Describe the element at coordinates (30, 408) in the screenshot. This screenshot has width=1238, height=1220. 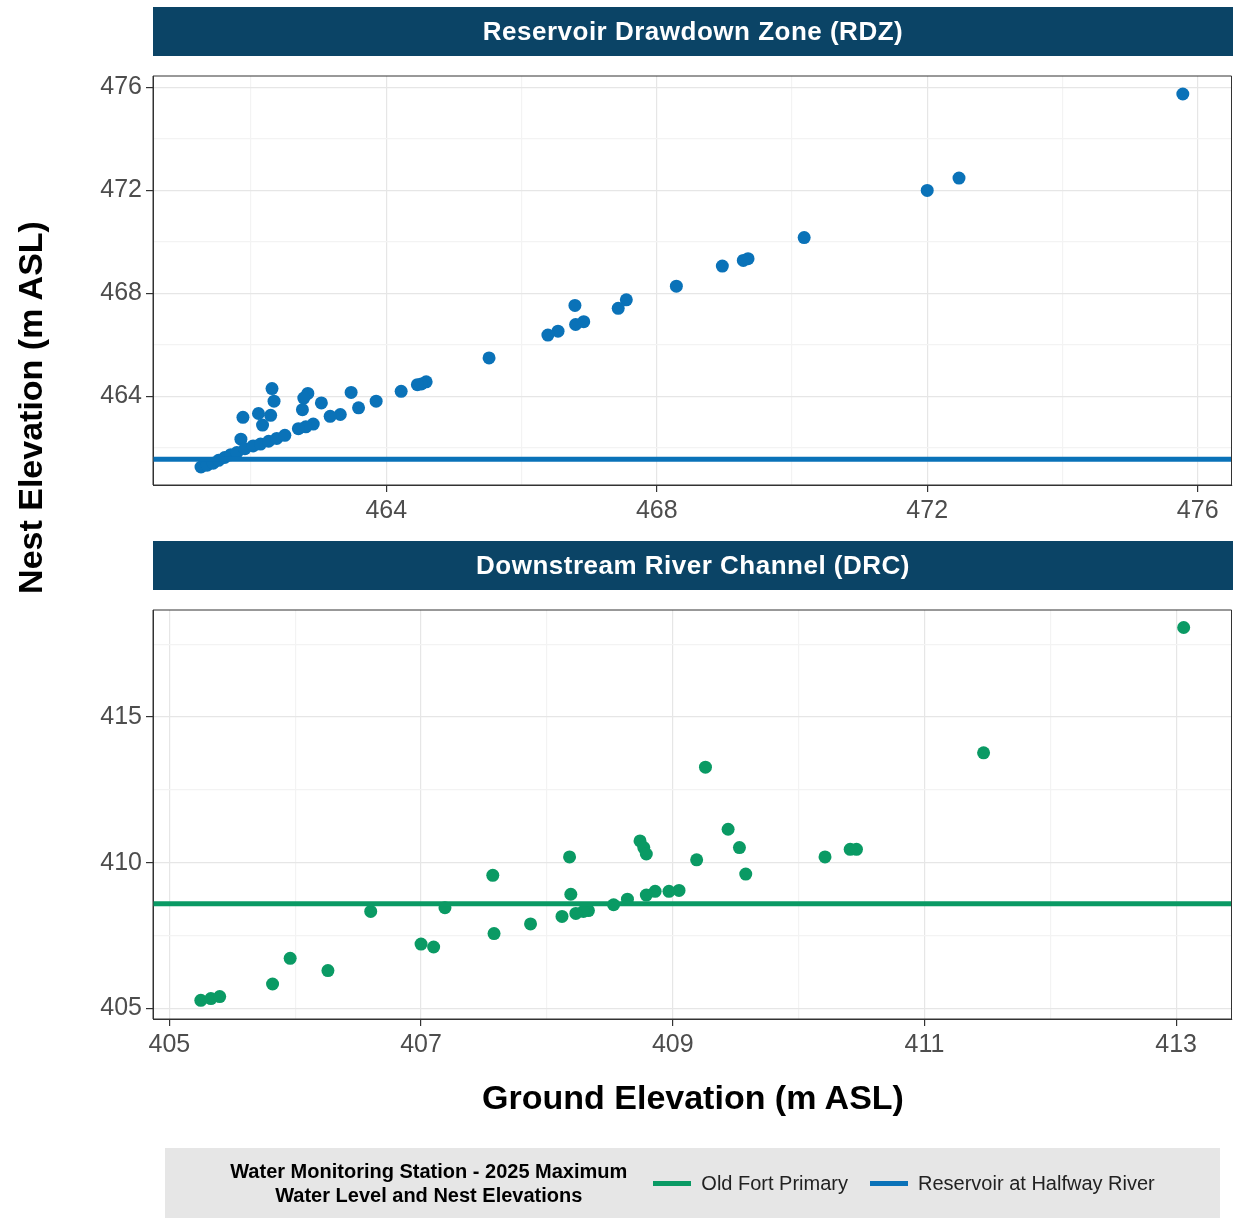
I see `y-axis-title: Nest Elevation (m ASL)` at that location.